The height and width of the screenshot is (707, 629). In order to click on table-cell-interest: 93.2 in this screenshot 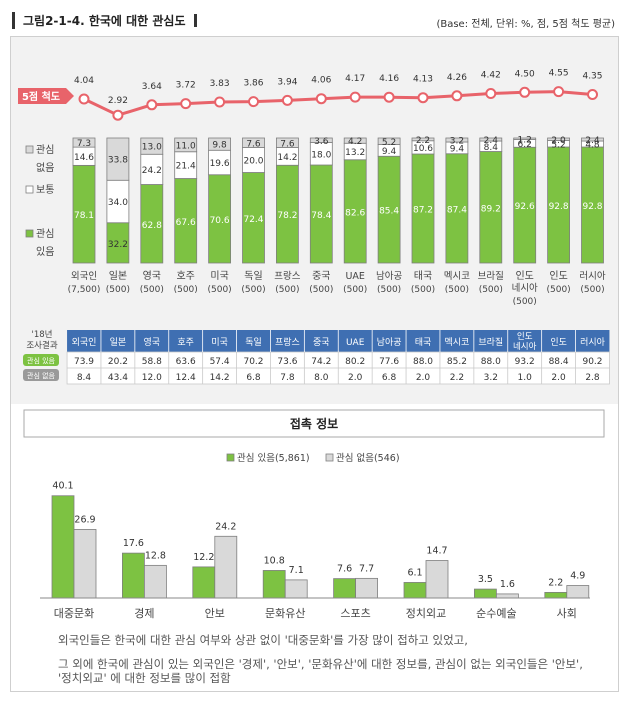, I will do `click(525, 362)`.